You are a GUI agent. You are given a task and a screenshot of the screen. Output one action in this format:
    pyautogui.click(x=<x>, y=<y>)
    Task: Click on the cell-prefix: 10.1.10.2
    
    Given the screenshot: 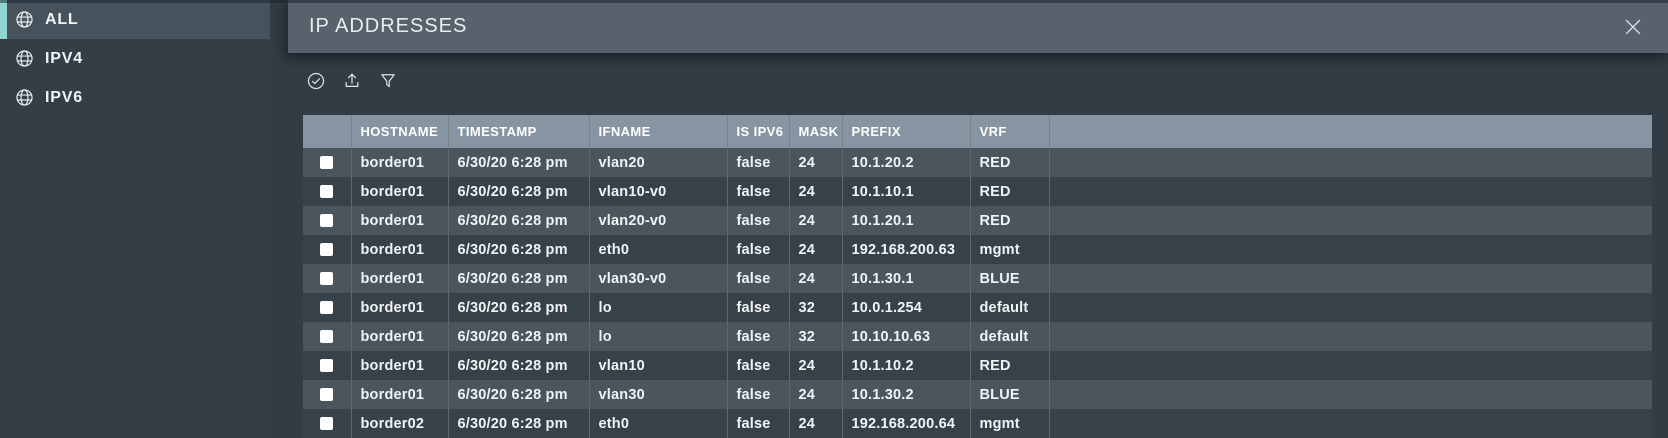 What is the action you would take?
    pyautogui.click(x=905, y=365)
    